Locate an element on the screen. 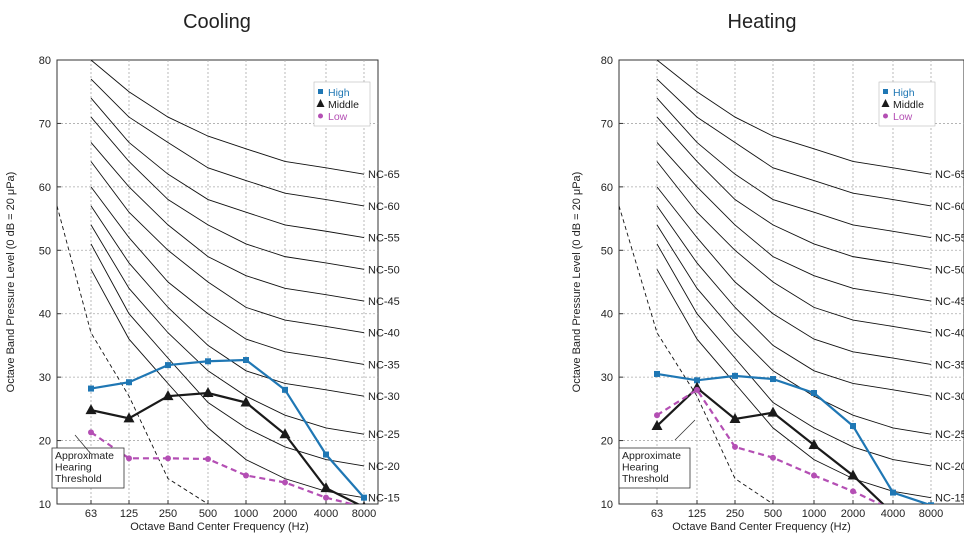 The height and width of the screenshot is (533, 964). y-tick-label: 10 is located at coordinates (45, 505).